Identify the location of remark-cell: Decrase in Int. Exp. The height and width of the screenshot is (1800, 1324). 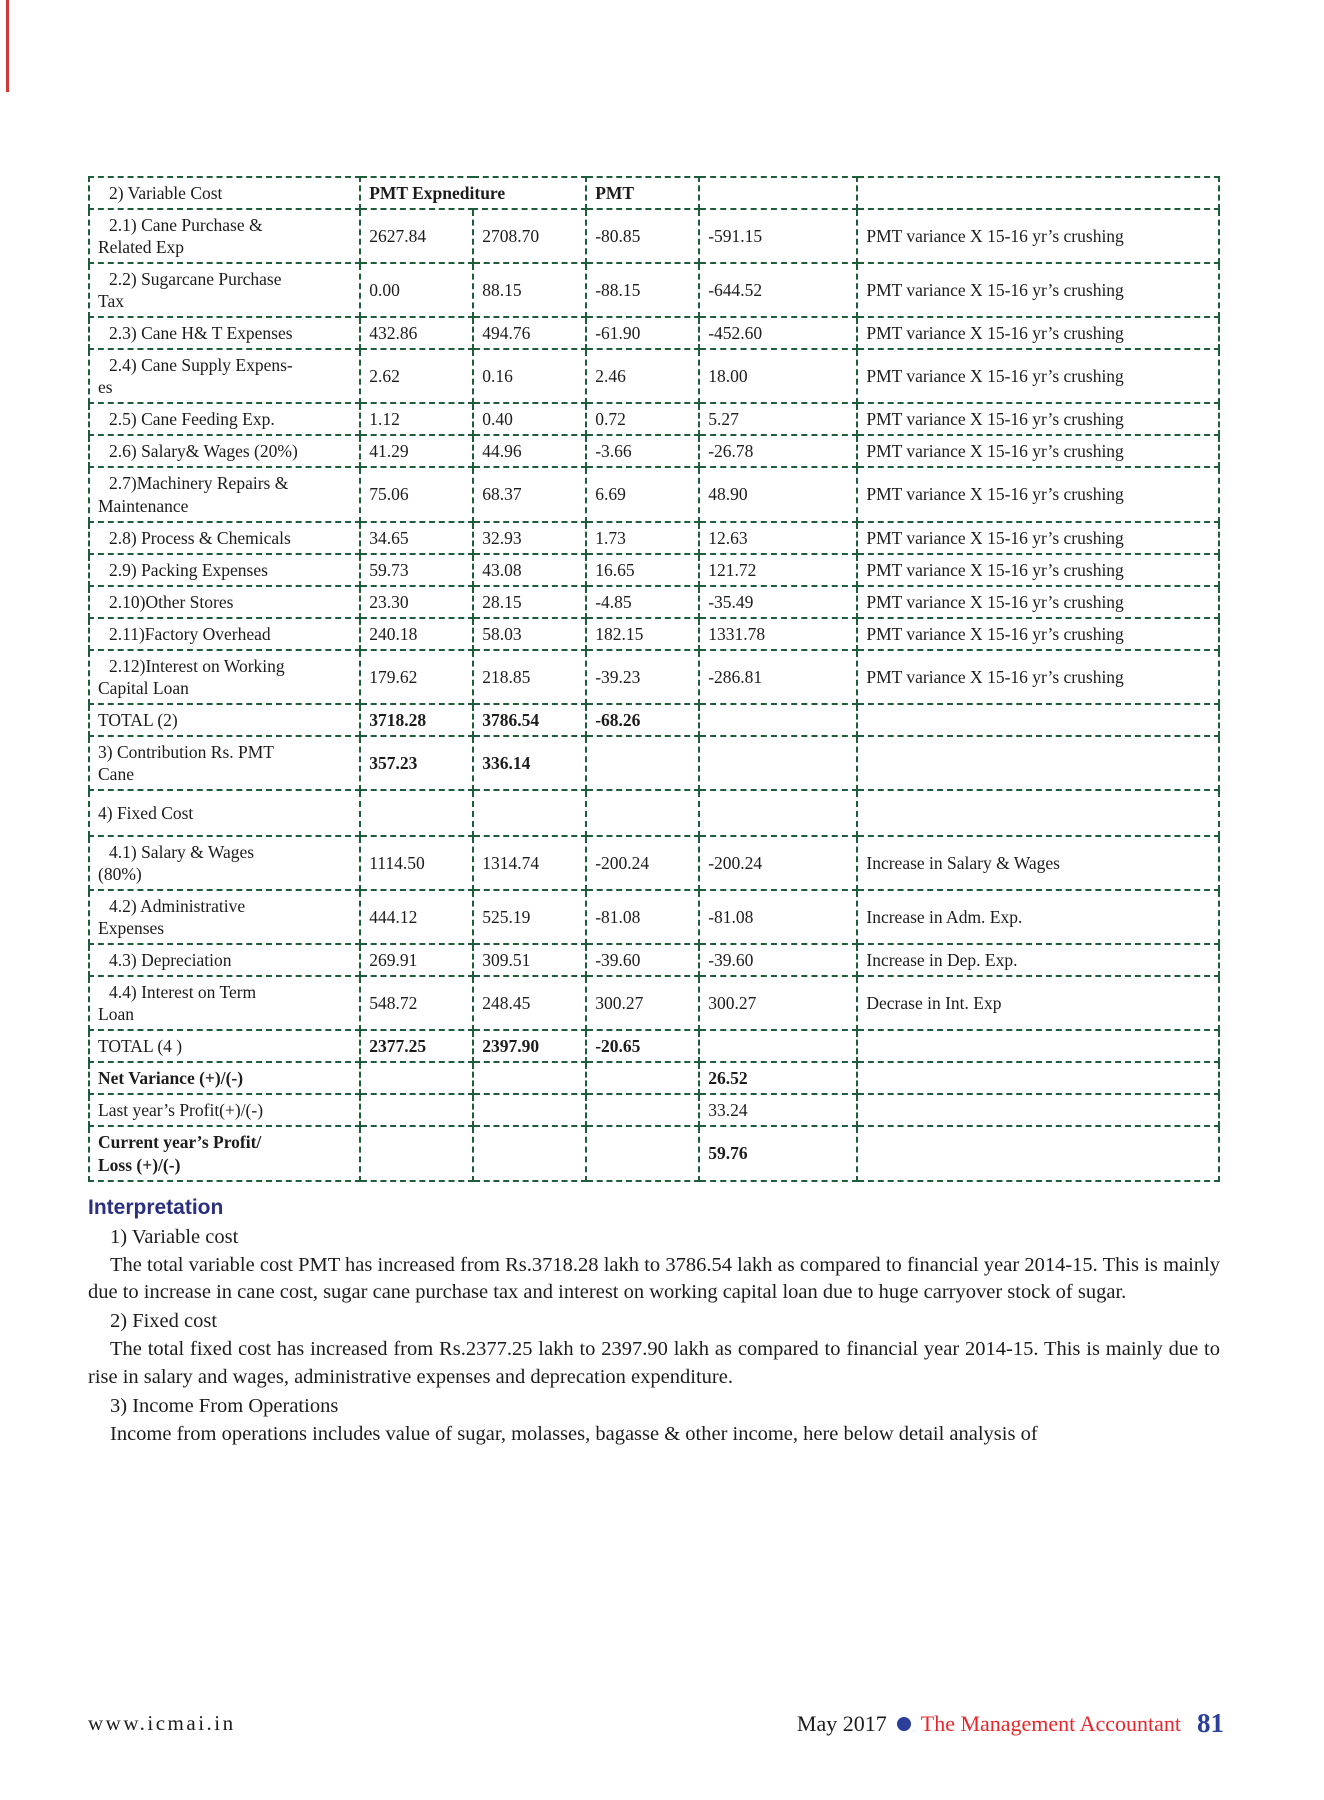
(1038, 1003).